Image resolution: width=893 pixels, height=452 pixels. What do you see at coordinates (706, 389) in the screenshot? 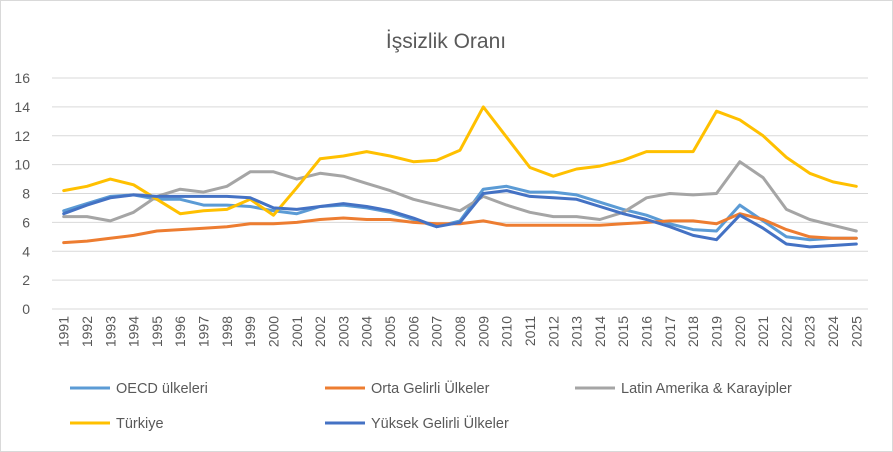
I see `legend-label-2: Latin Amerika & Karayipler` at bounding box center [706, 389].